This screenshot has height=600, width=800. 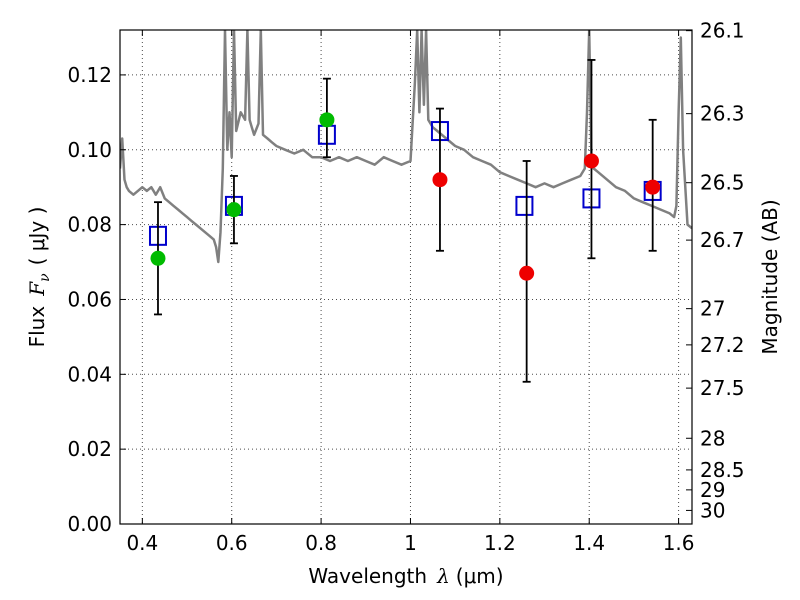 I want to click on x-tick-label: 0.8, so click(x=321, y=543).